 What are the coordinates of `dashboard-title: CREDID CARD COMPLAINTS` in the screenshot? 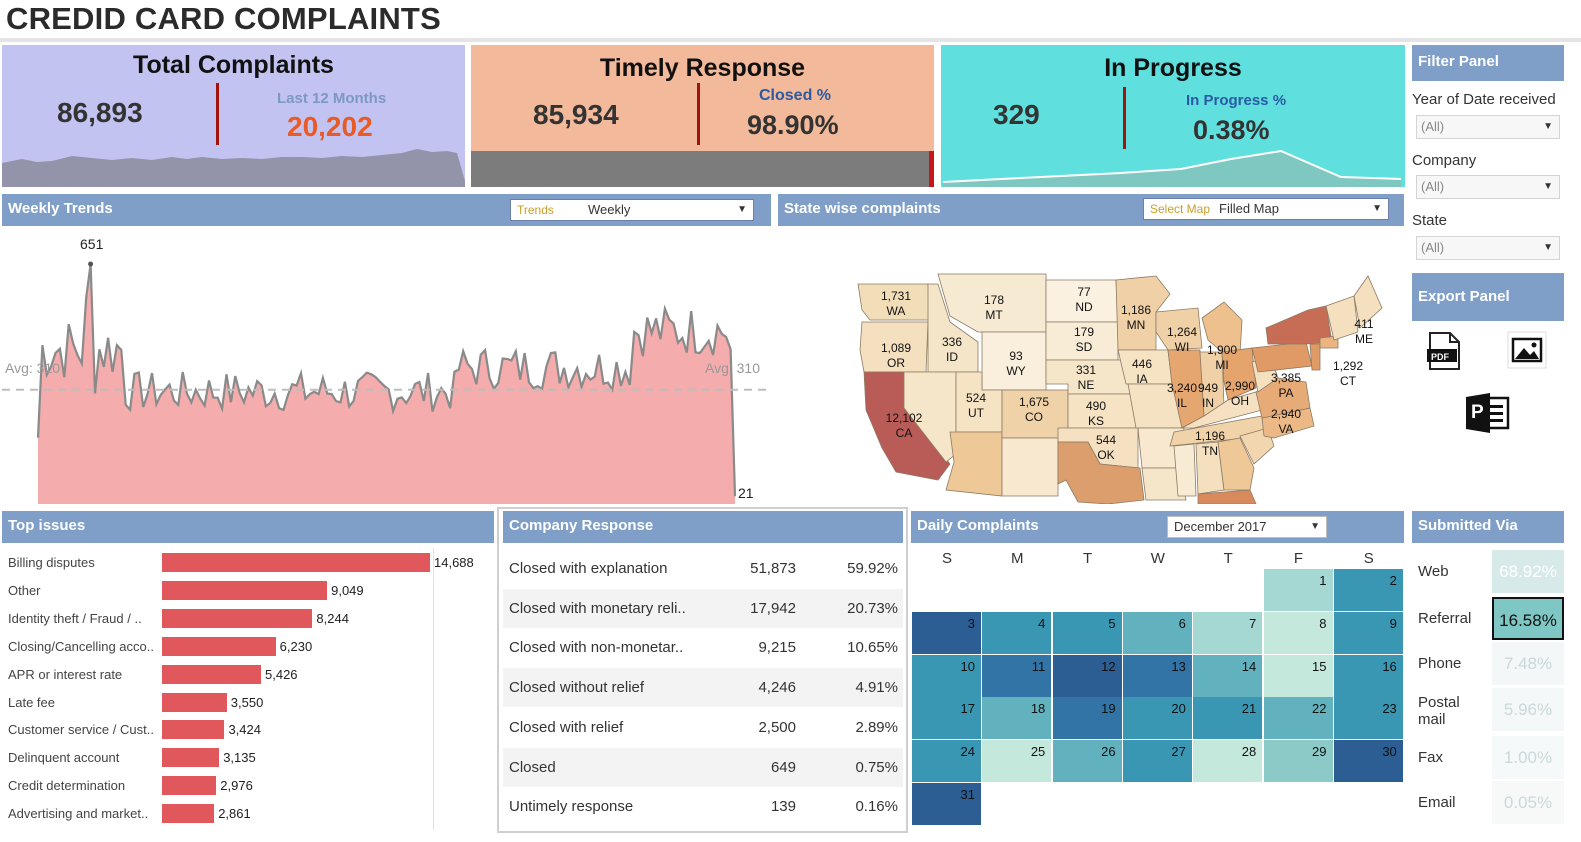 It's located at (223, 18).